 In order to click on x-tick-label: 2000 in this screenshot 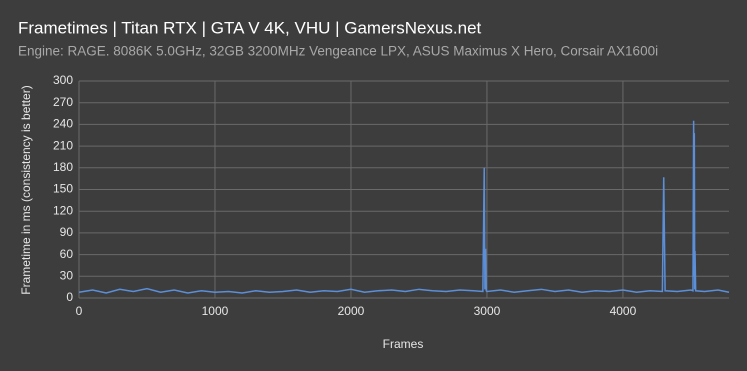, I will do `click(351, 311)`.